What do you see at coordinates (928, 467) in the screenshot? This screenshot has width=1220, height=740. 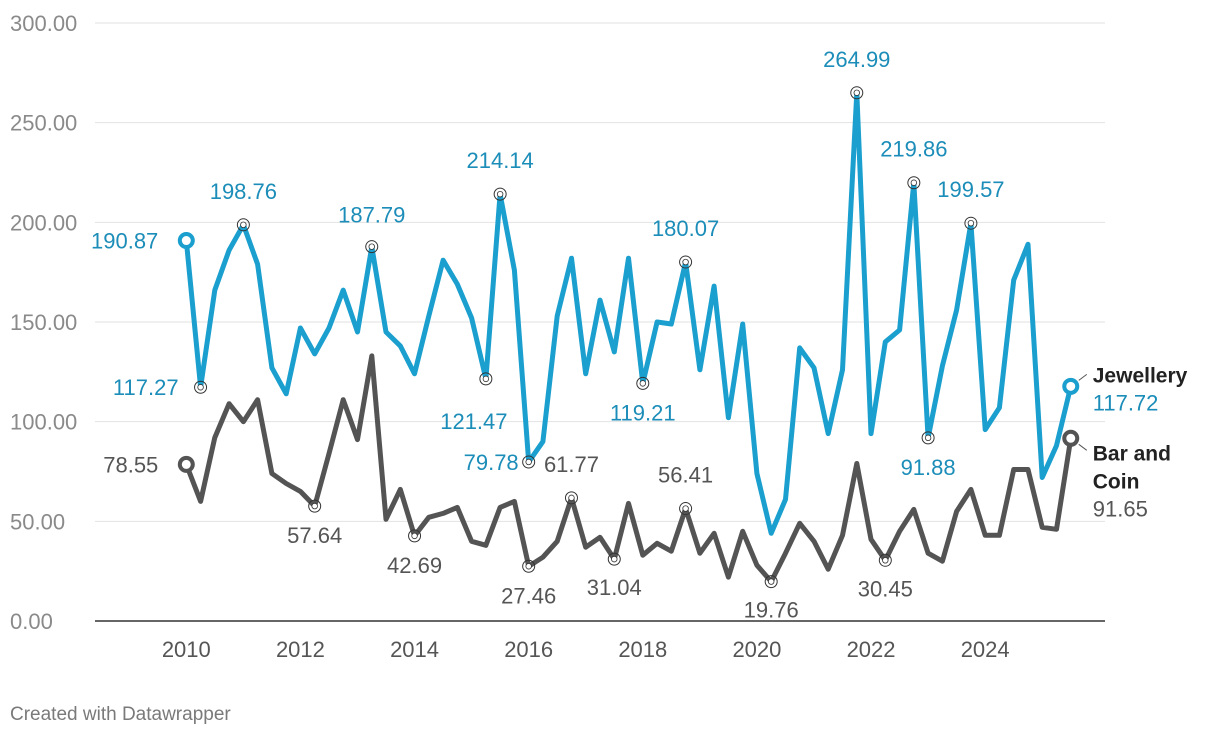 I see `data-label: 91.88` at bounding box center [928, 467].